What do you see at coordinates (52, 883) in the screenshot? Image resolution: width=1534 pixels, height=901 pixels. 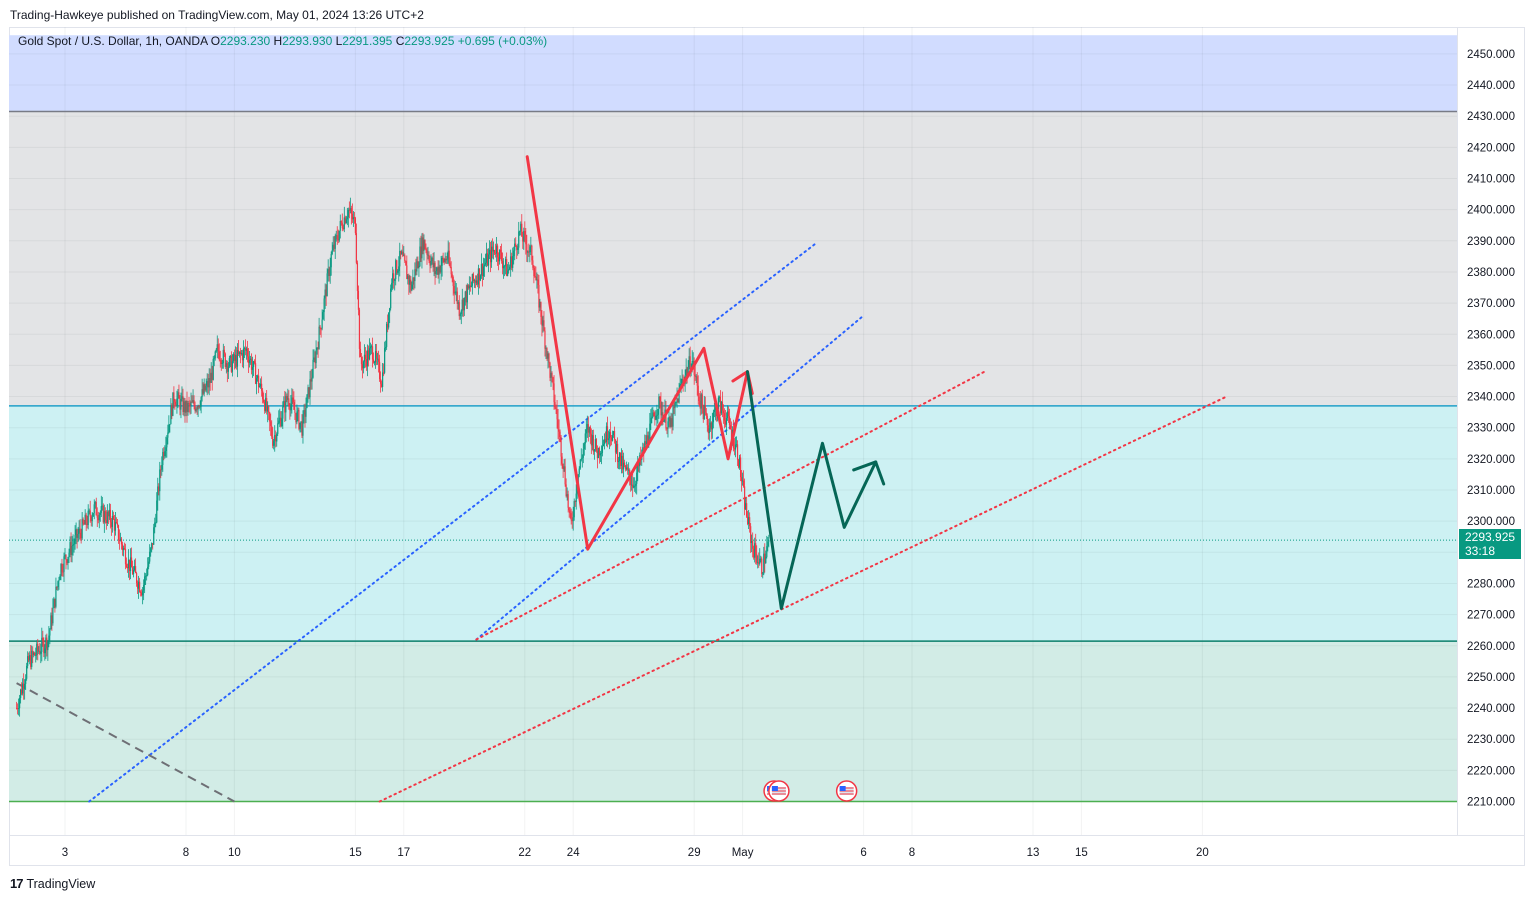 I see `footer-brand: 17 TradingView` at bounding box center [52, 883].